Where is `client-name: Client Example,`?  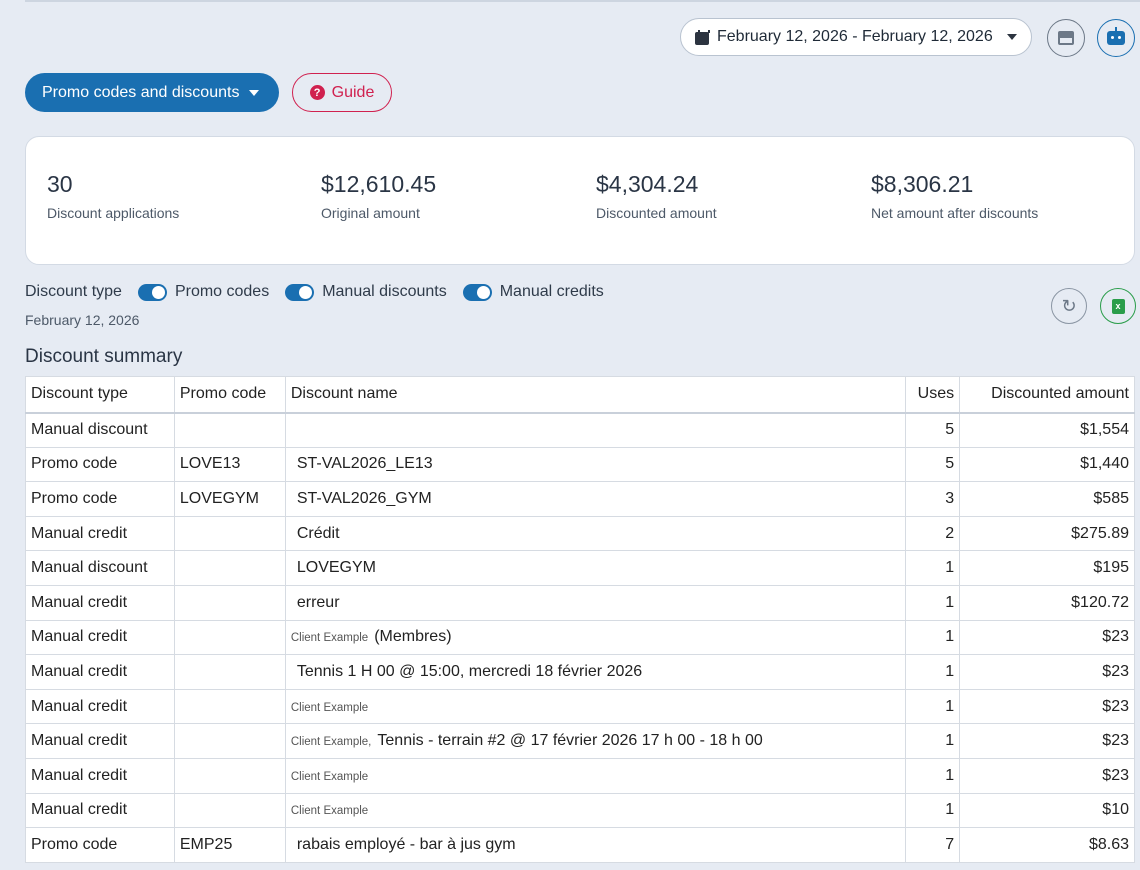
client-name: Client Example, is located at coordinates (331, 742).